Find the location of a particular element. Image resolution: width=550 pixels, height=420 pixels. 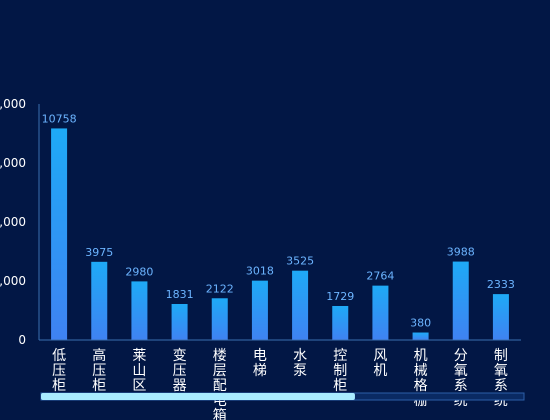

bar-value-label: 2764 is located at coordinates (380, 276).